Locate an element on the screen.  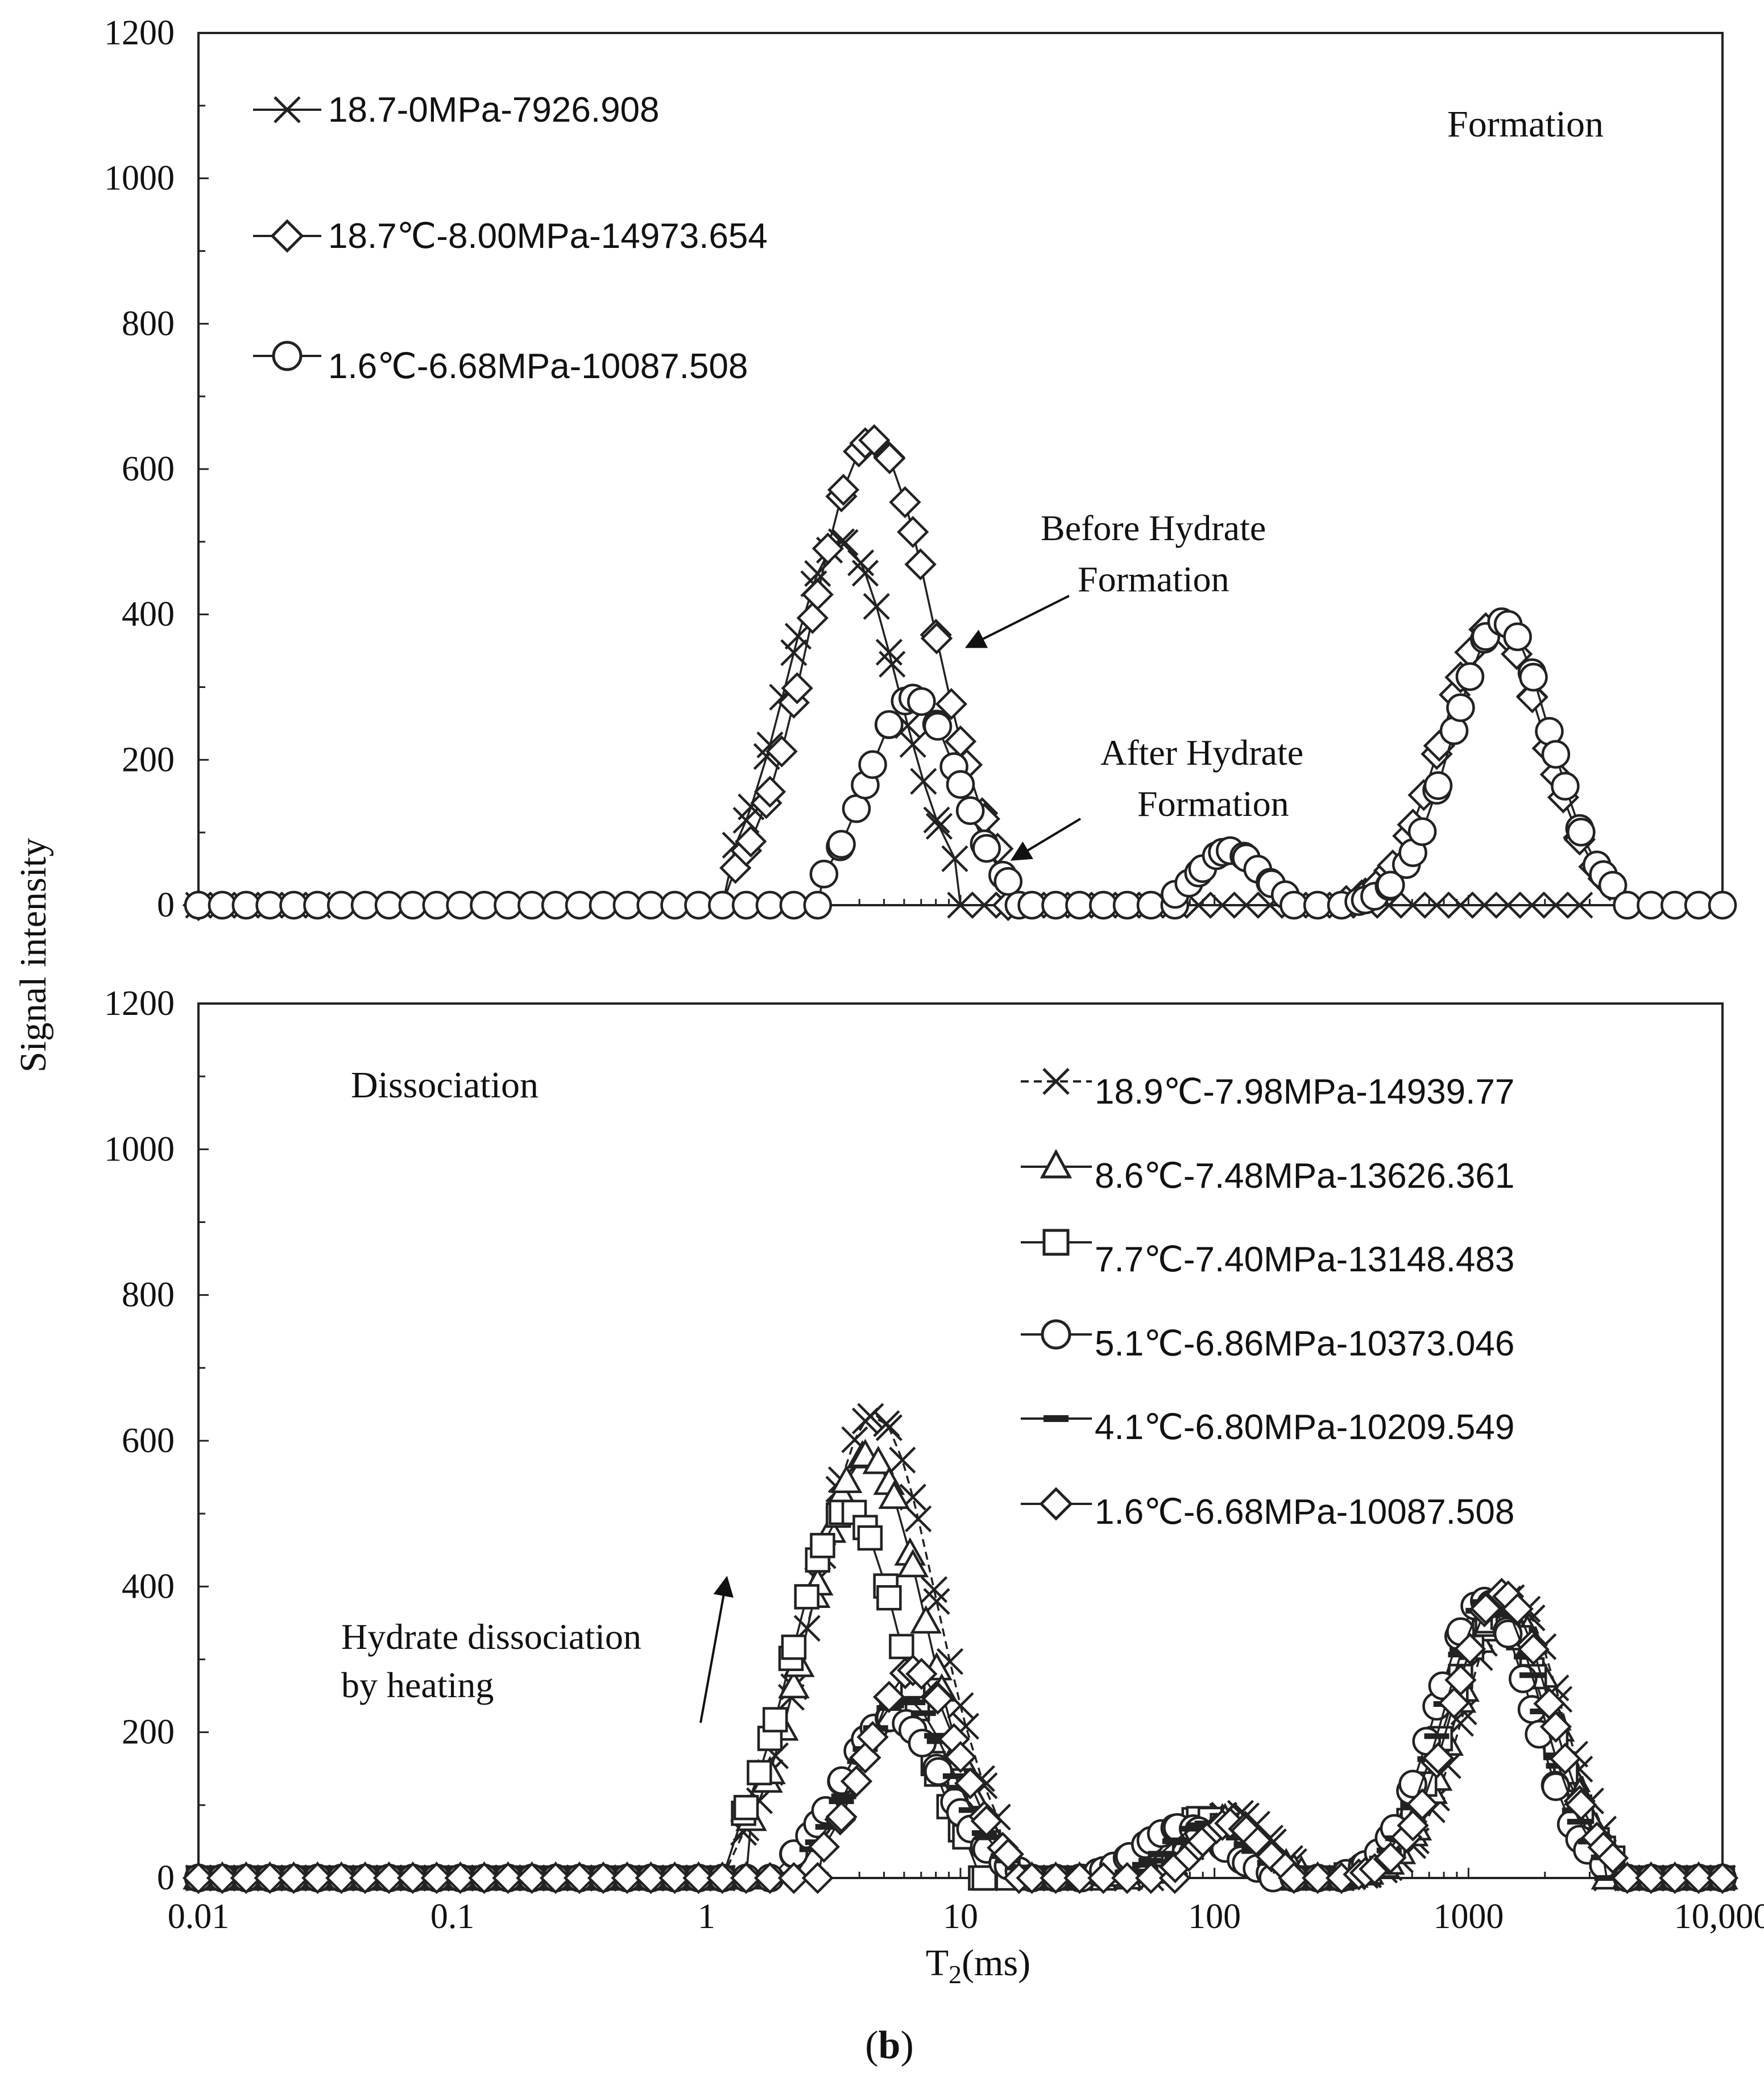
annotation-after-hydrate: After Hydrate Formation is located at coordinates (1156, 796).